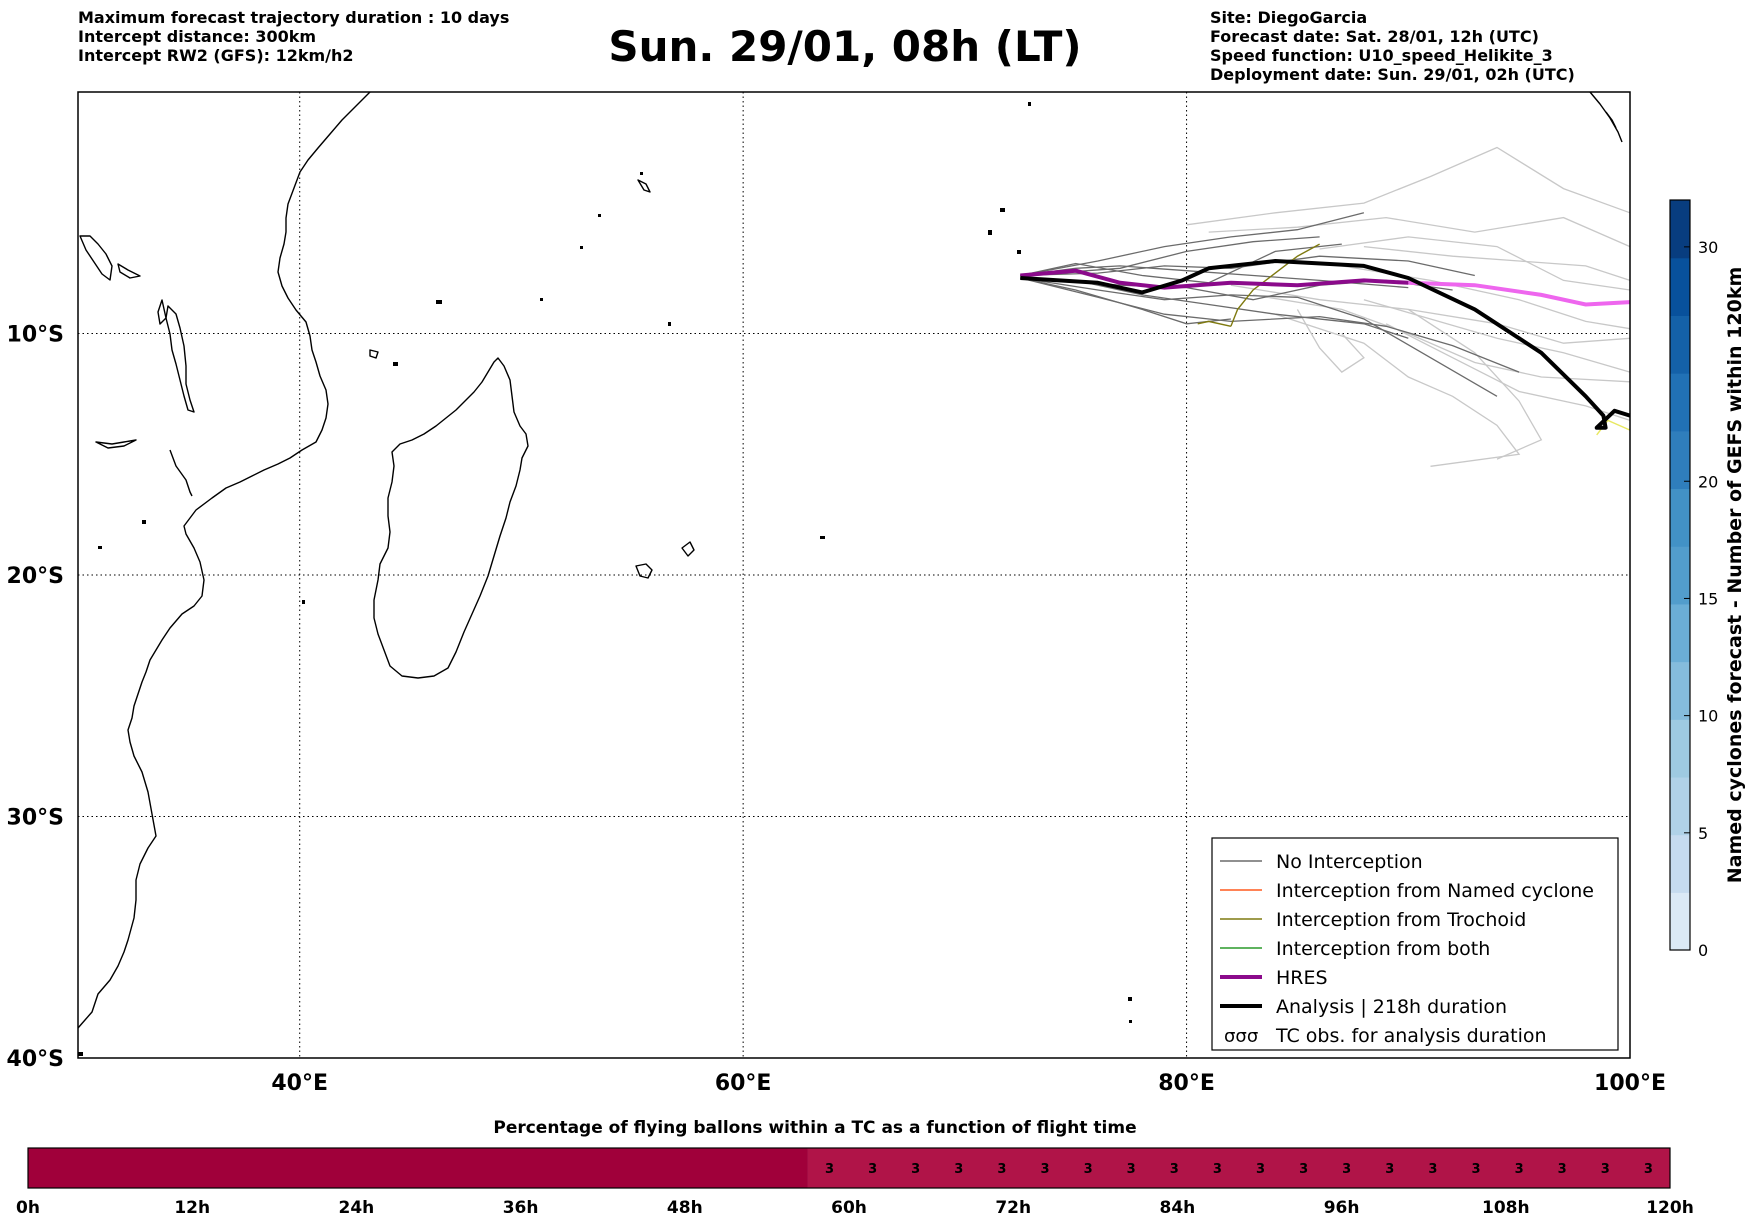 The height and width of the screenshot is (1223, 1754). Describe the element at coordinates (180, 359) in the screenshot. I see `lake-coastline` at that location.